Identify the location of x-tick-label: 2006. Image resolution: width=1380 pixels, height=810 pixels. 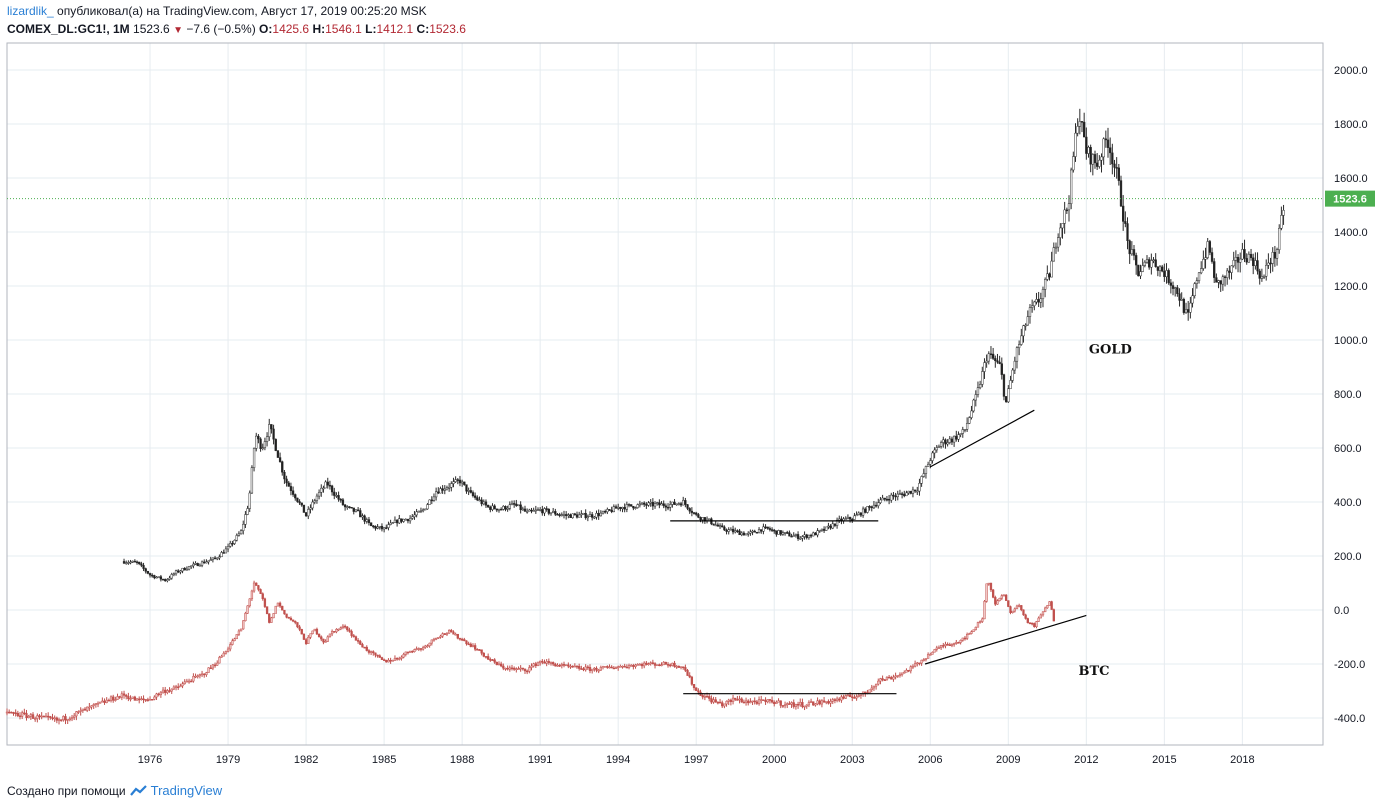
(930, 760).